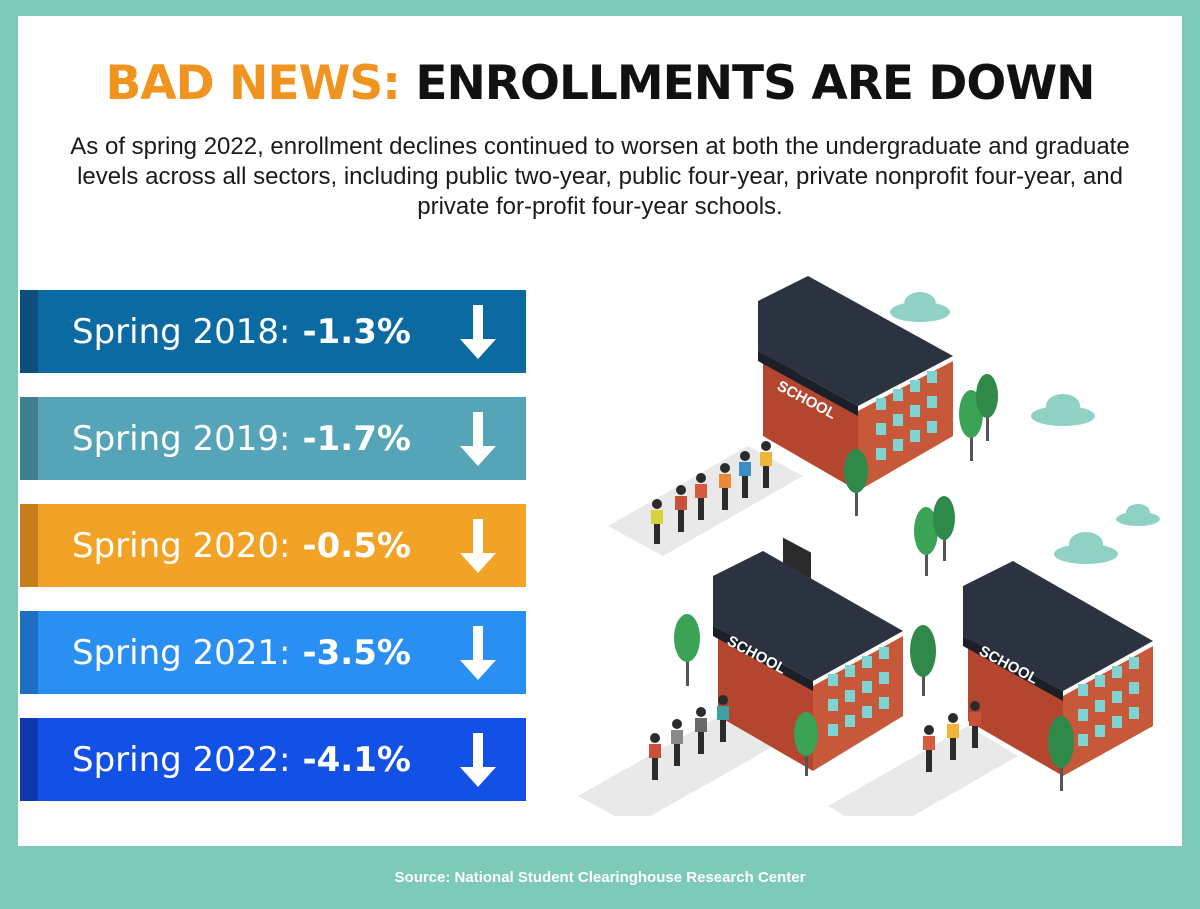 The height and width of the screenshot is (909, 1200). What do you see at coordinates (181, 545) in the screenshot?
I see `bar-year-label: Spring 2020:` at bounding box center [181, 545].